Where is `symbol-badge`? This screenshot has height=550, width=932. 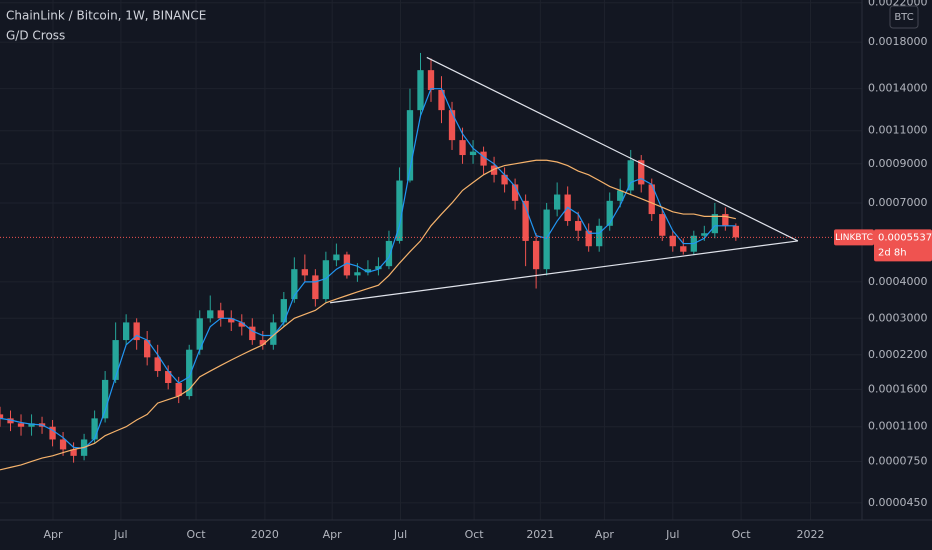 symbol-badge is located at coordinates (854, 237).